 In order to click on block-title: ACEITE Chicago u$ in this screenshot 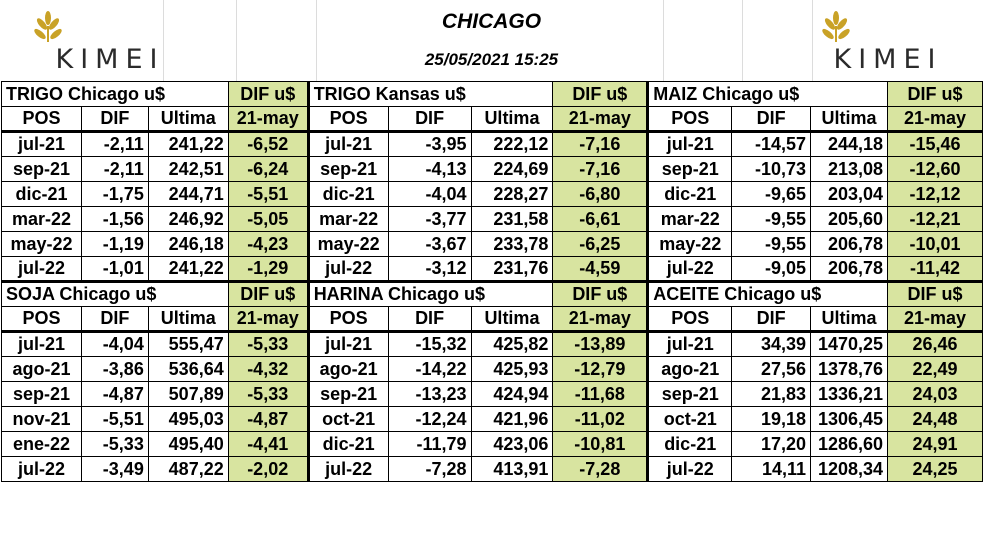, I will do `click(767, 293)`.